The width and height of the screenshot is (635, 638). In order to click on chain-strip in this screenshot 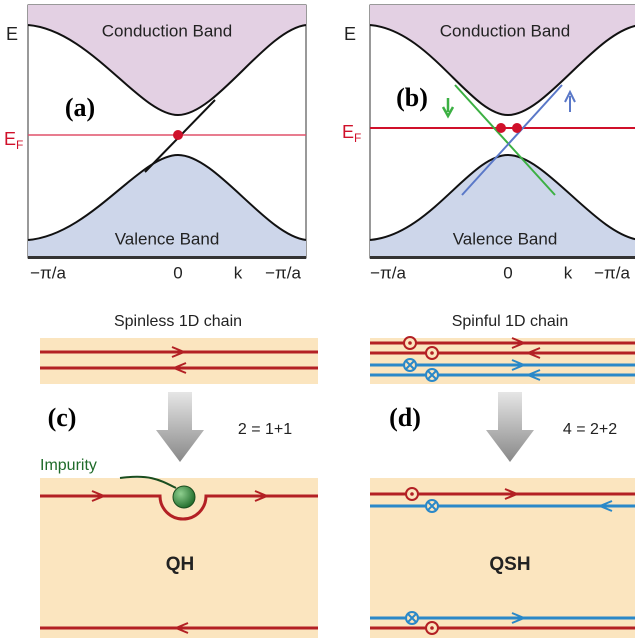, I will do `click(179, 361)`.